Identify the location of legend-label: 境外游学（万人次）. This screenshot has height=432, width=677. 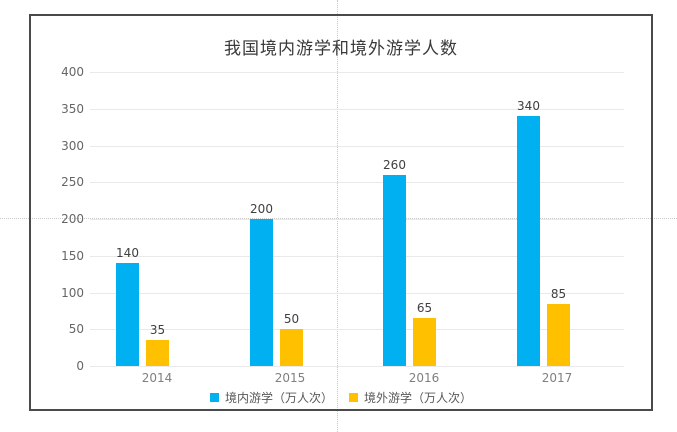
(418, 398).